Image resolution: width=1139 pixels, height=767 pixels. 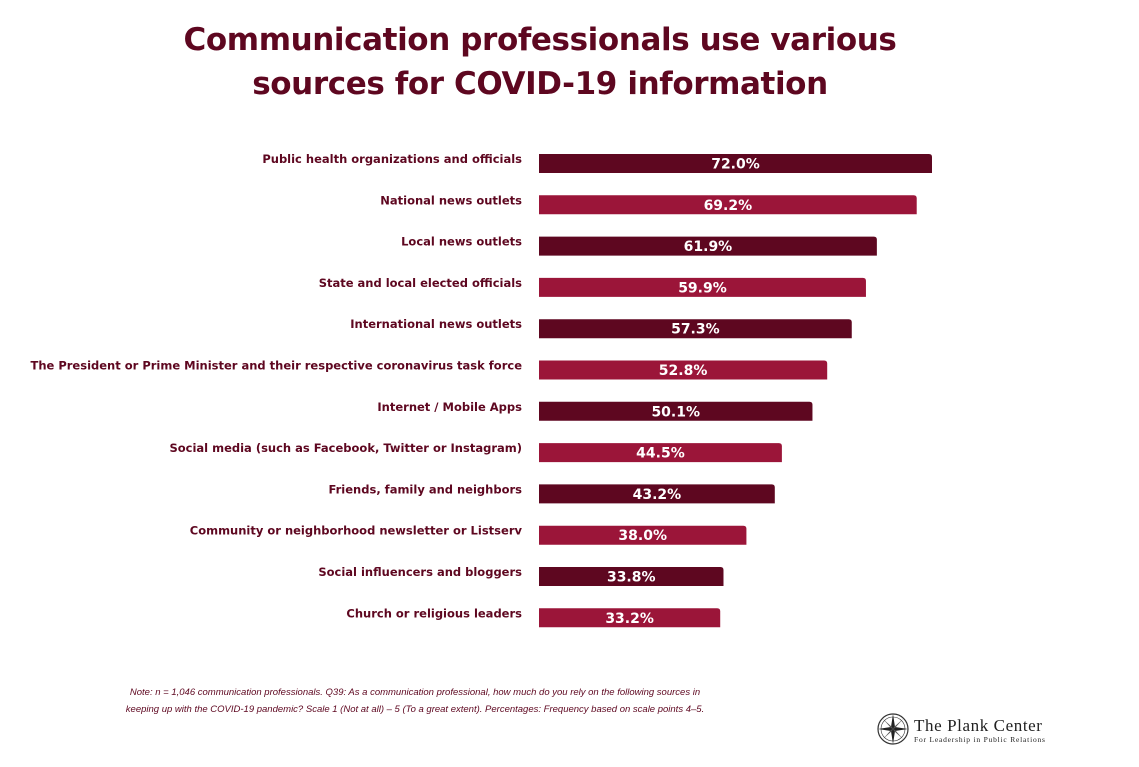 I want to click on bar-value-label: 69.2%, so click(x=728, y=206).